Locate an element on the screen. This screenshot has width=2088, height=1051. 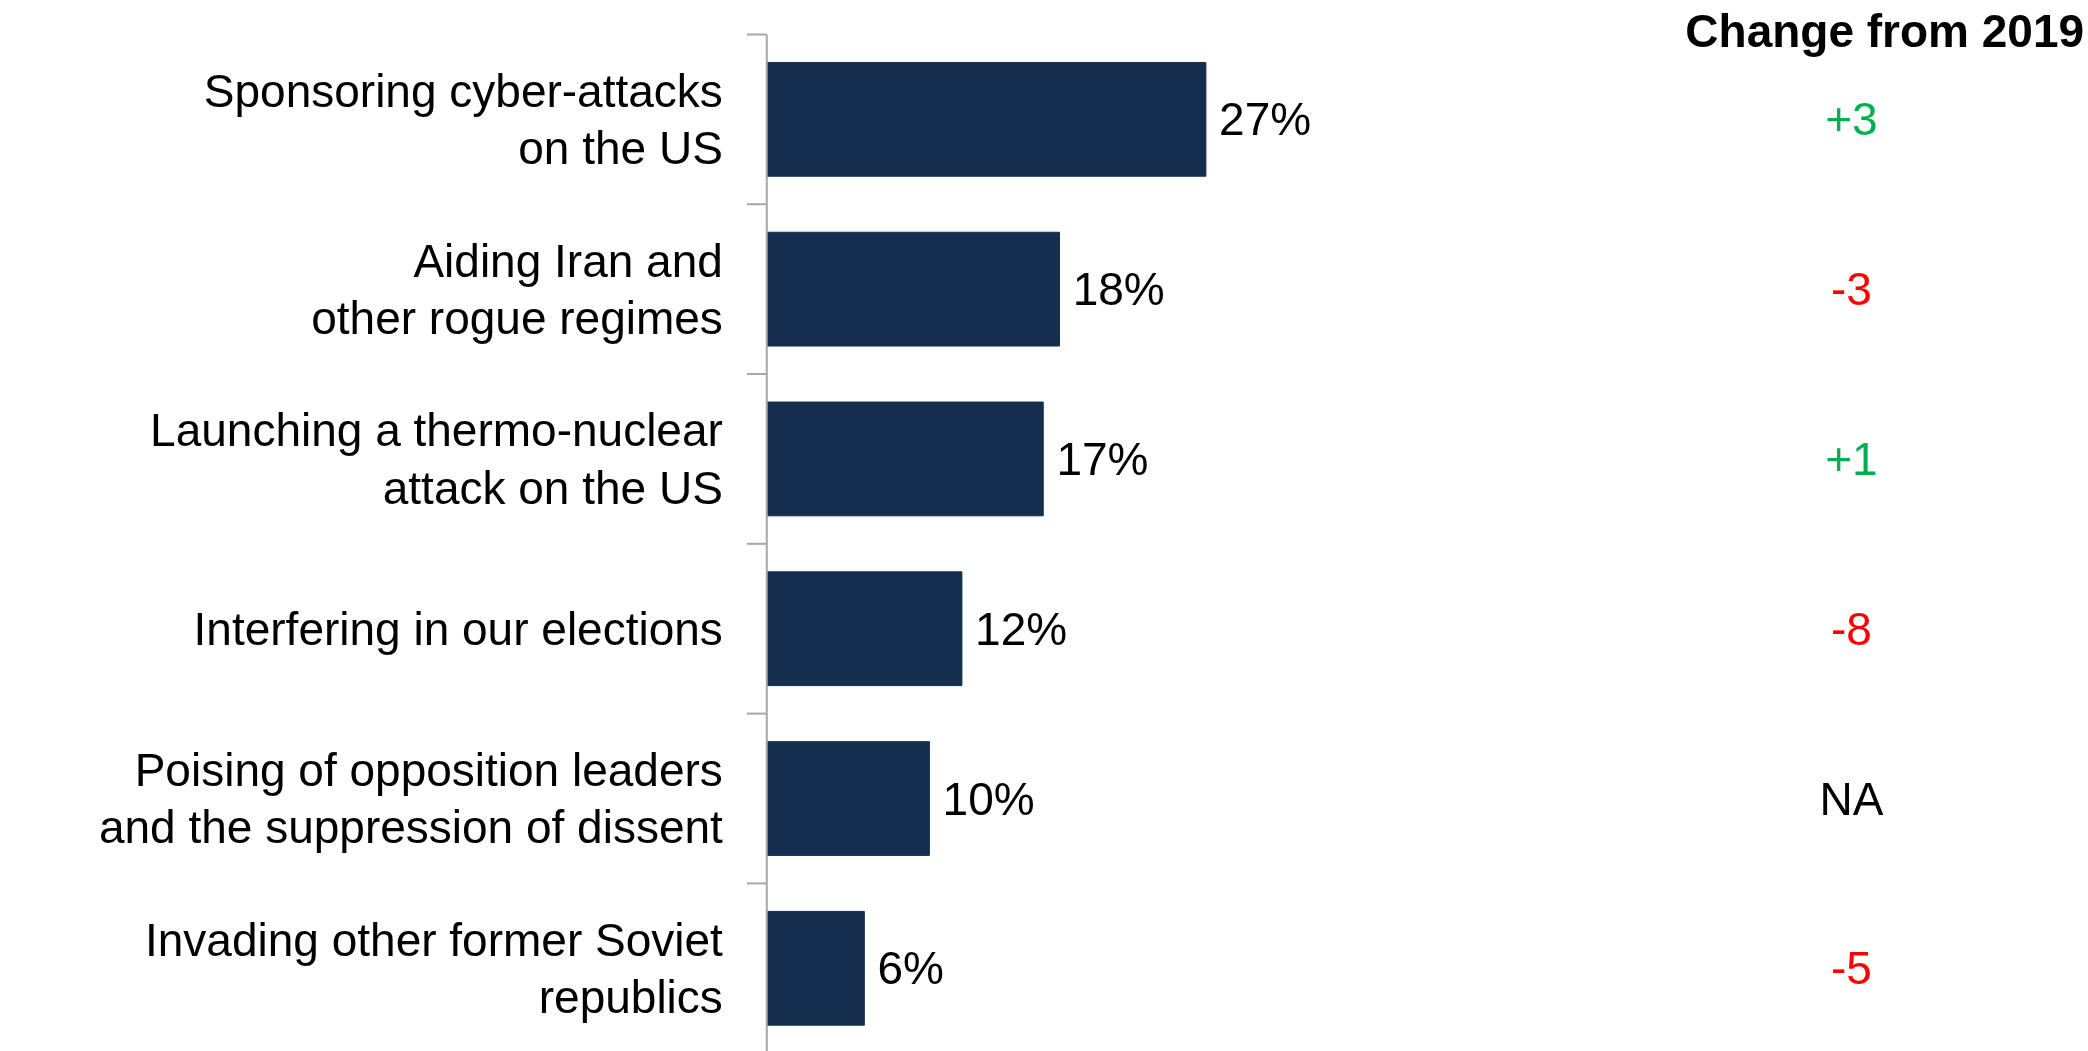
data-label: 27% is located at coordinates (1265, 119).